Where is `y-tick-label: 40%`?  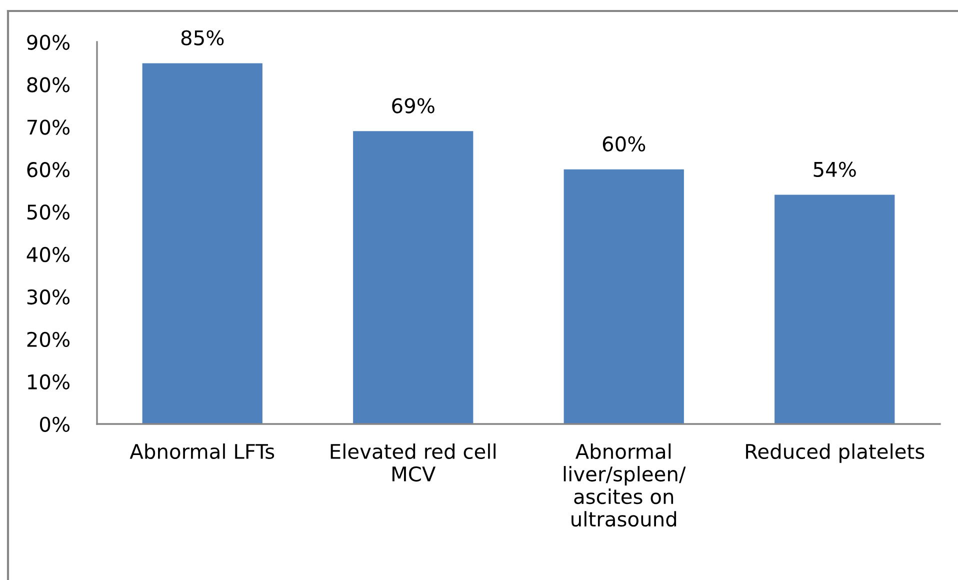
y-tick-label: 40% is located at coordinates (48, 254).